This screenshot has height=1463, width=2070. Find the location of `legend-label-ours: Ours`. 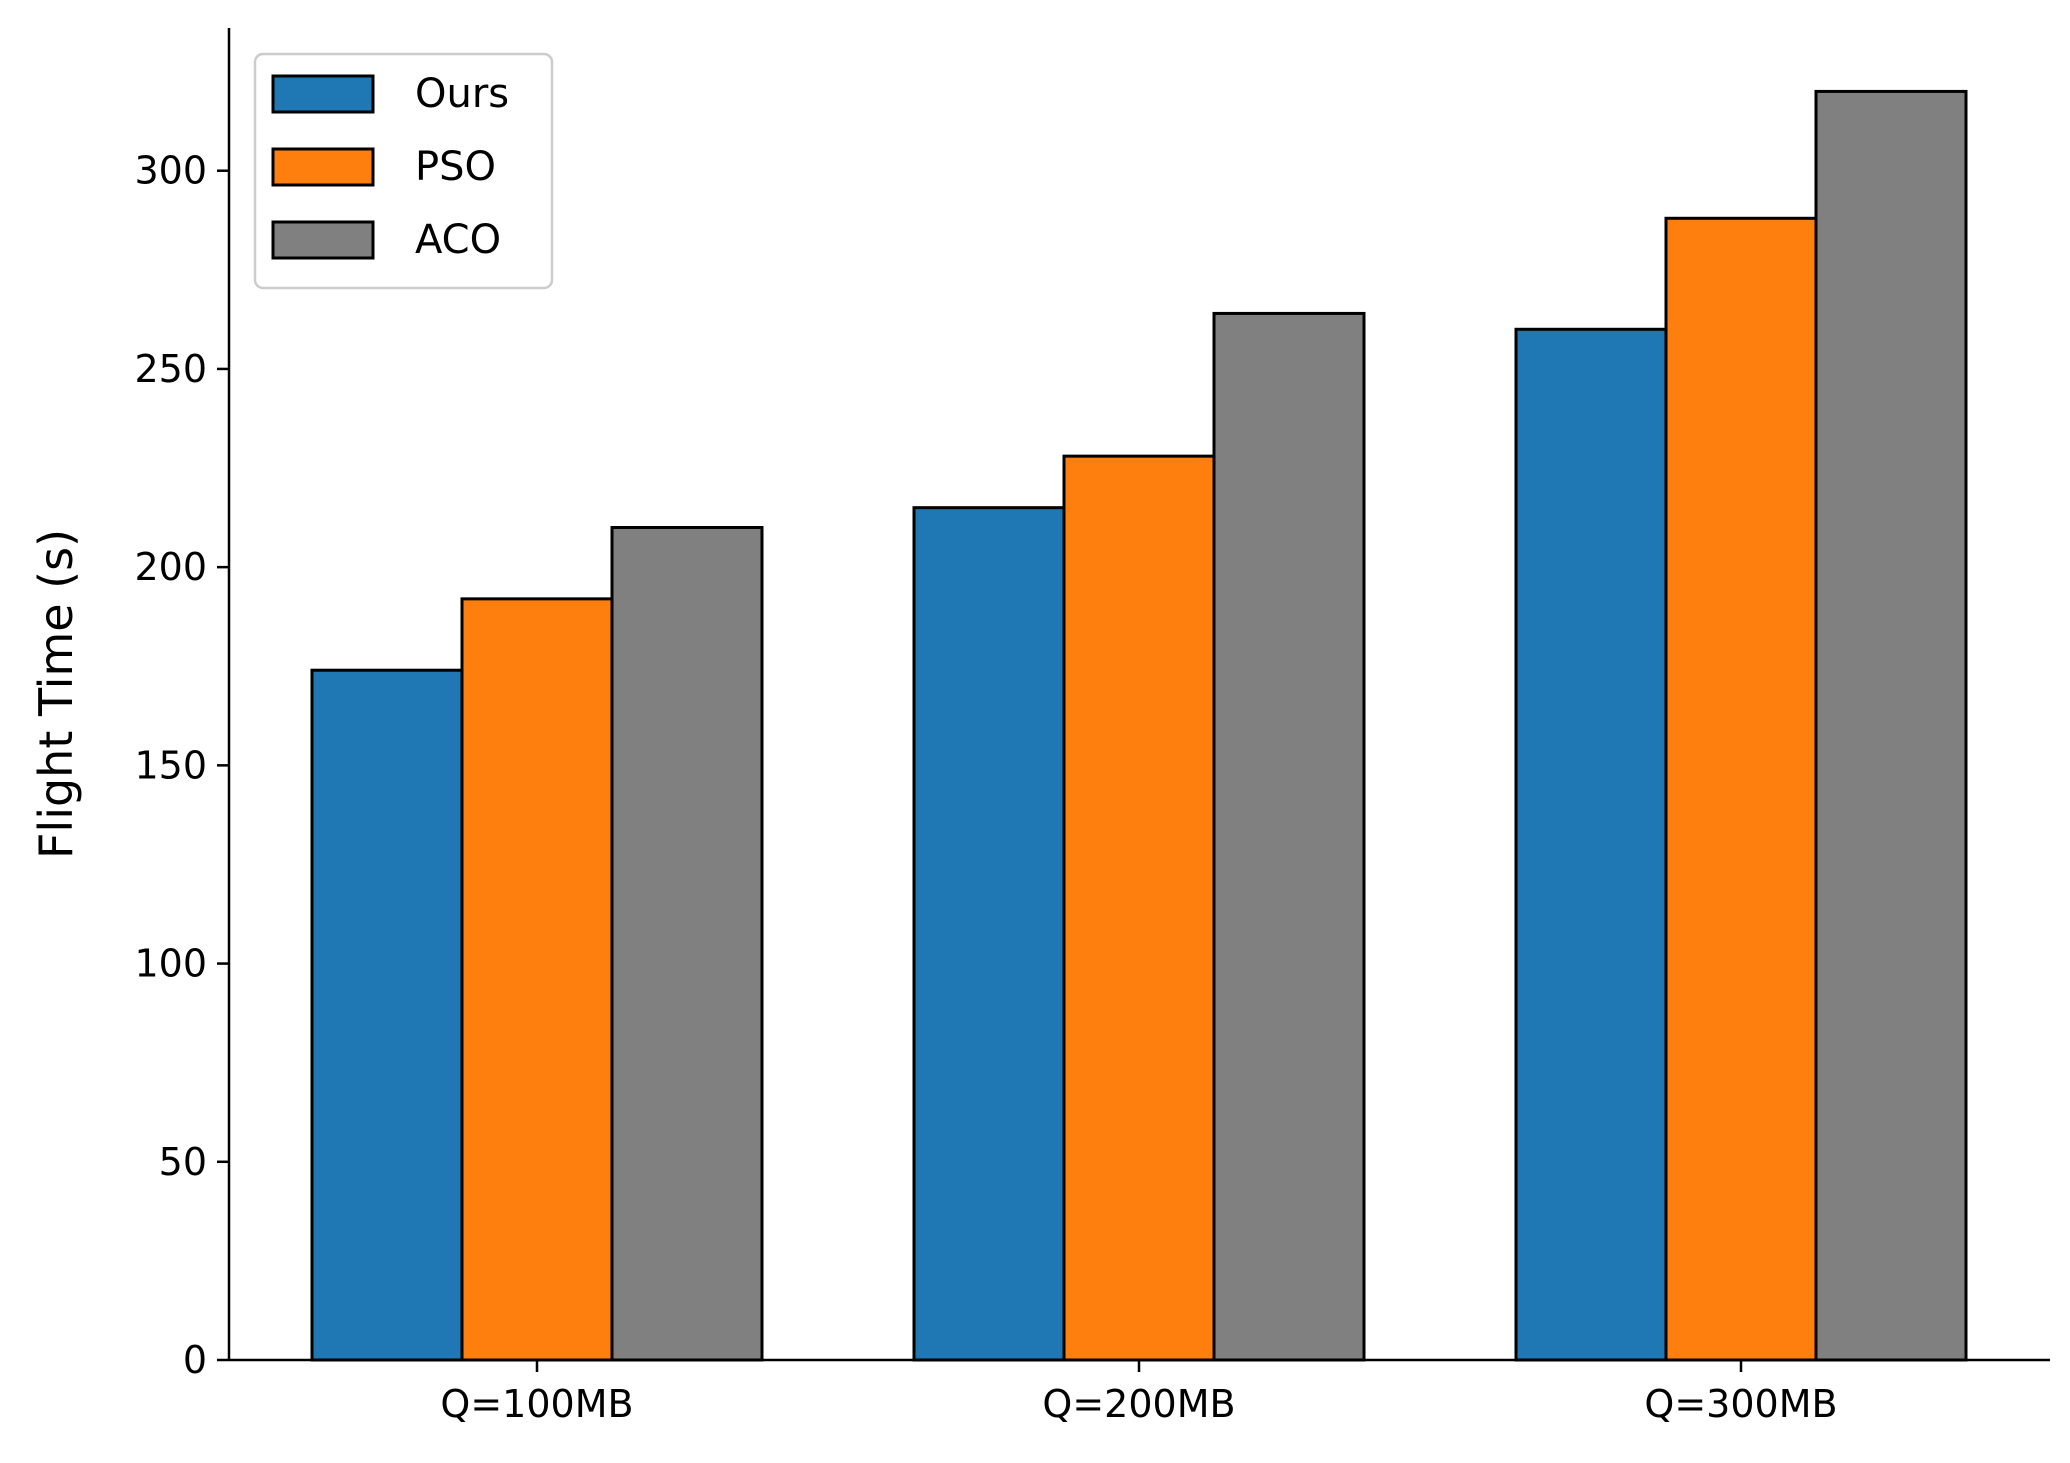

legend-label-ours: Ours is located at coordinates (462, 94).